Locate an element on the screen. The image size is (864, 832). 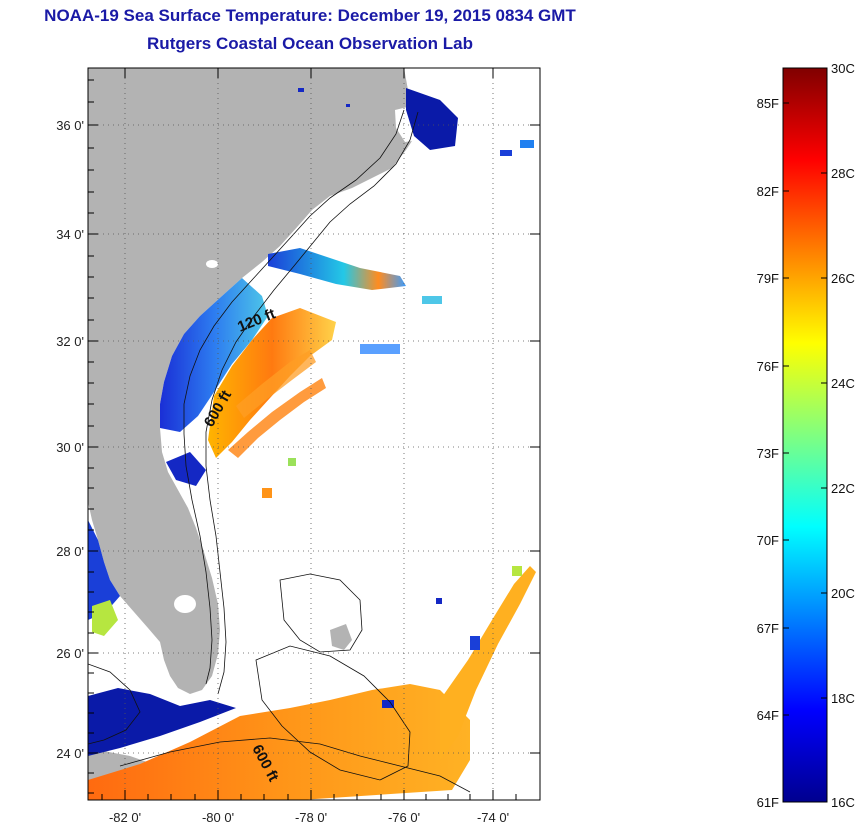
contour-bahamas is located at coordinates (321, 613).